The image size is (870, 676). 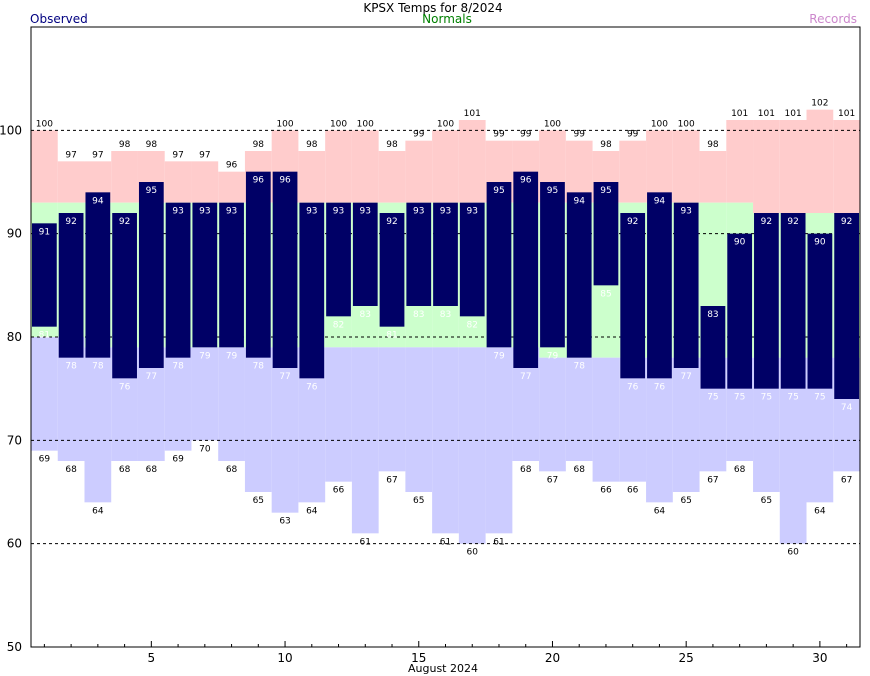 What do you see at coordinates (391, 336) in the screenshot?
I see `observed-low-label: 81` at bounding box center [391, 336].